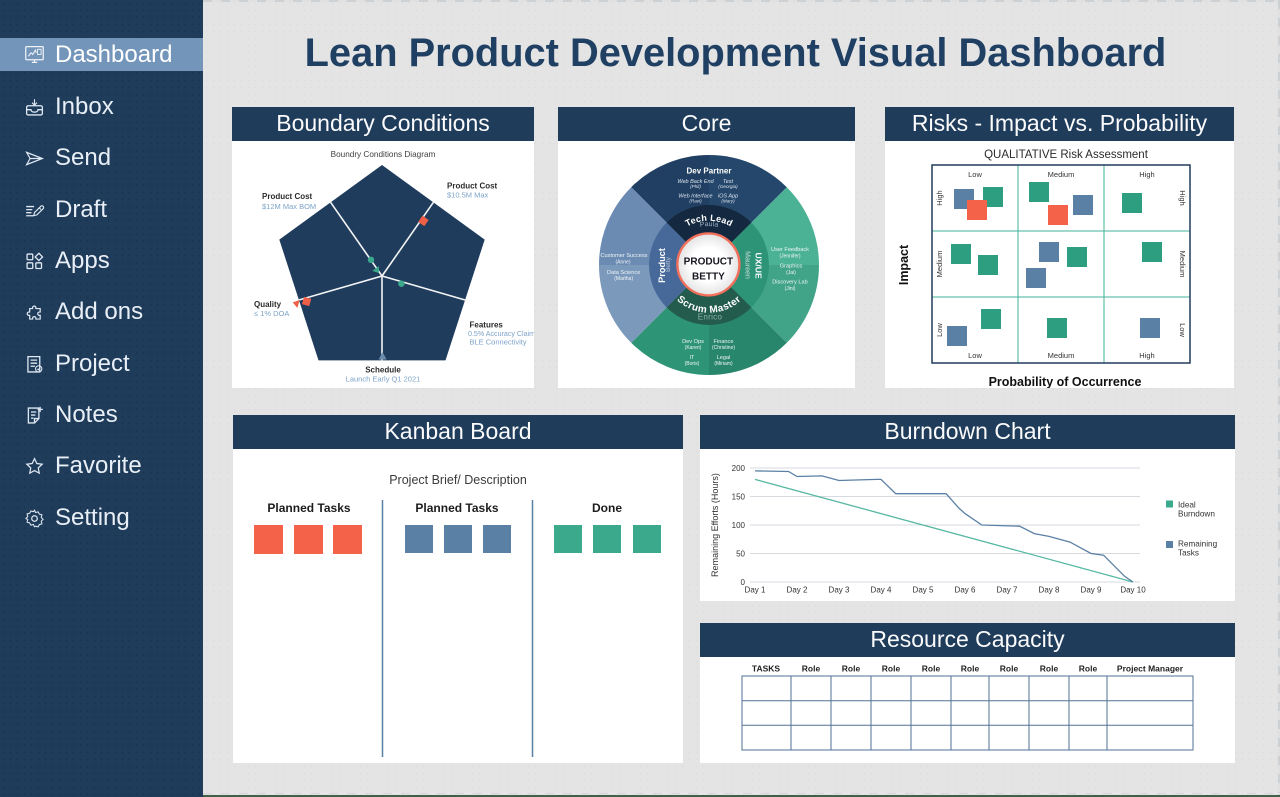 The image size is (1280, 797). I want to click on svg-text: 50, so click(740, 554).